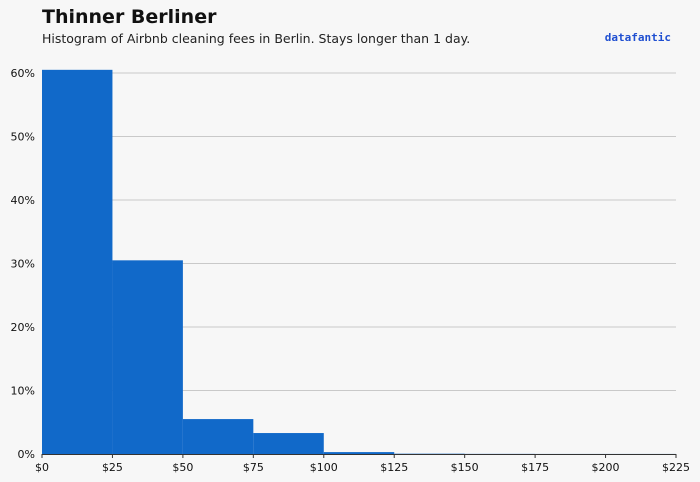 This screenshot has height=482, width=700. Describe the element at coordinates (23, 200) in the screenshot. I see `y-tick-label: 40%` at that location.